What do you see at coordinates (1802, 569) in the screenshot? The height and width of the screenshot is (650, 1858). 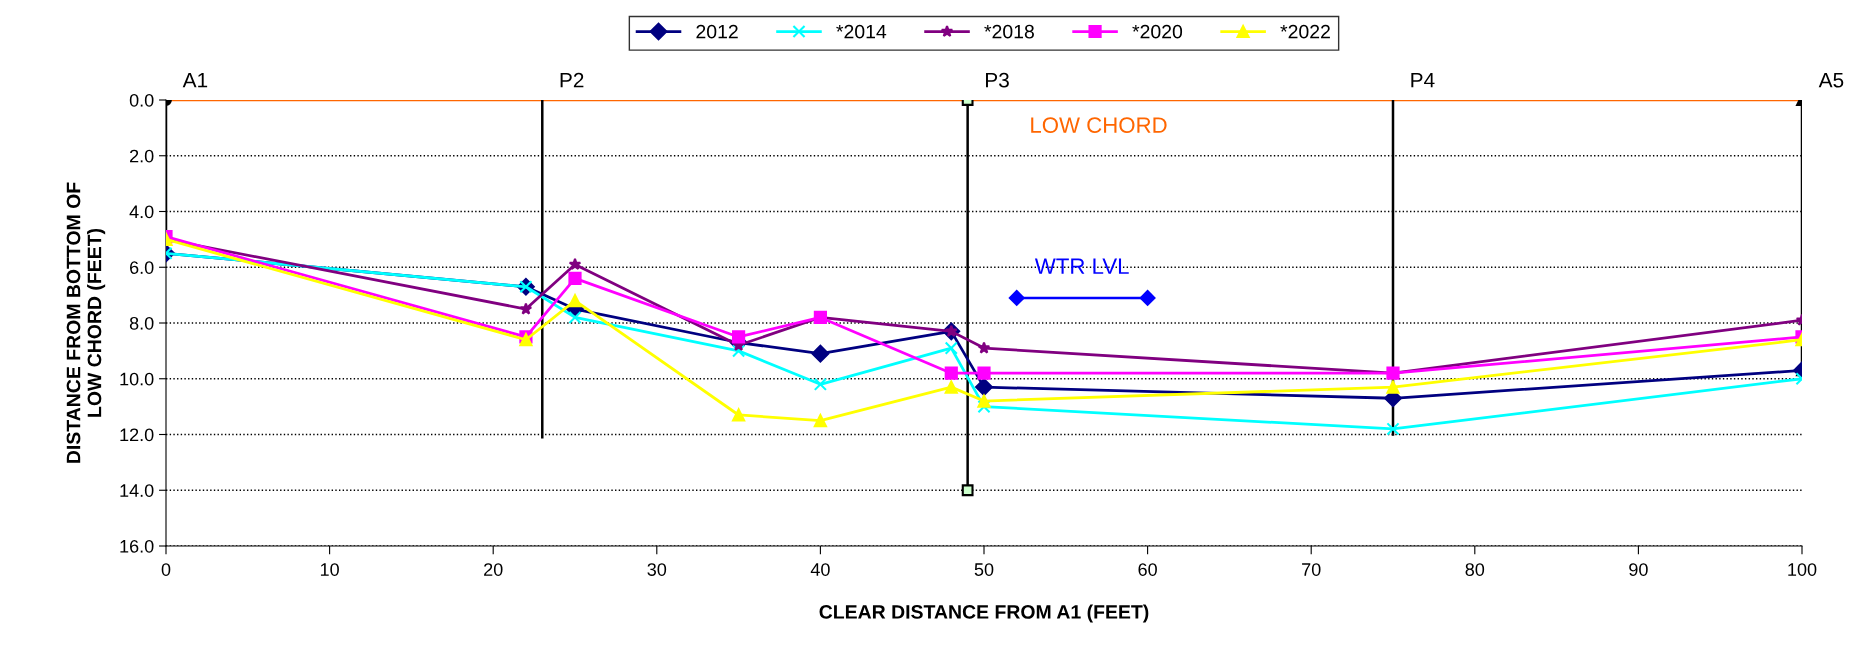 I see `x-tick-label: 100` at bounding box center [1802, 569].